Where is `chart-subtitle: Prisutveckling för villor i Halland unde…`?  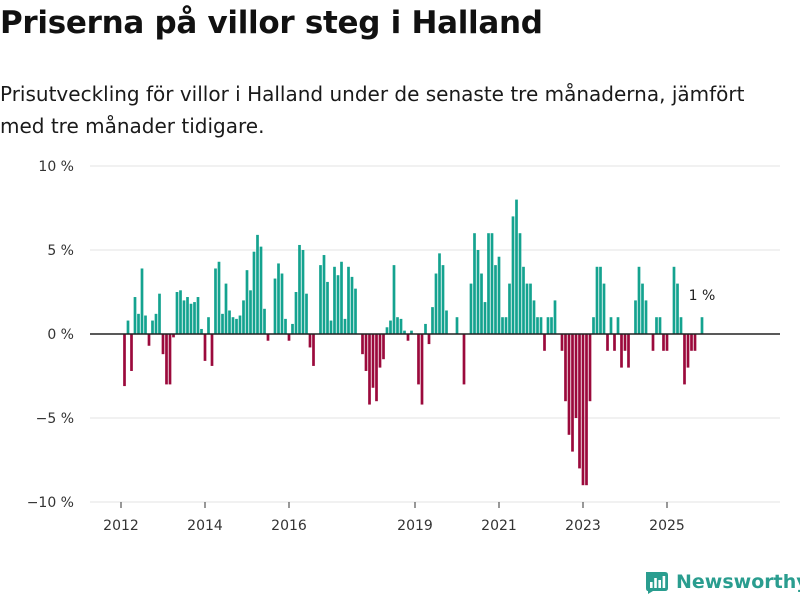
chart-subtitle: Prisutveckling för villor i Halland unde… is located at coordinates (372, 110).